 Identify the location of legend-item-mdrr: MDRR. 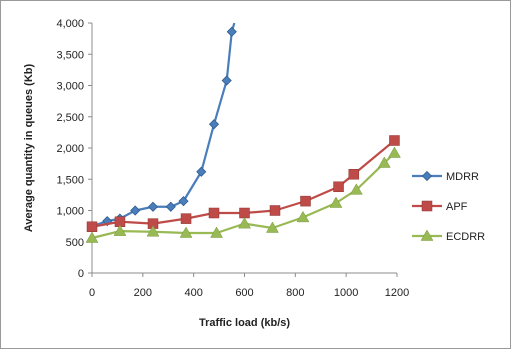
(445, 176).